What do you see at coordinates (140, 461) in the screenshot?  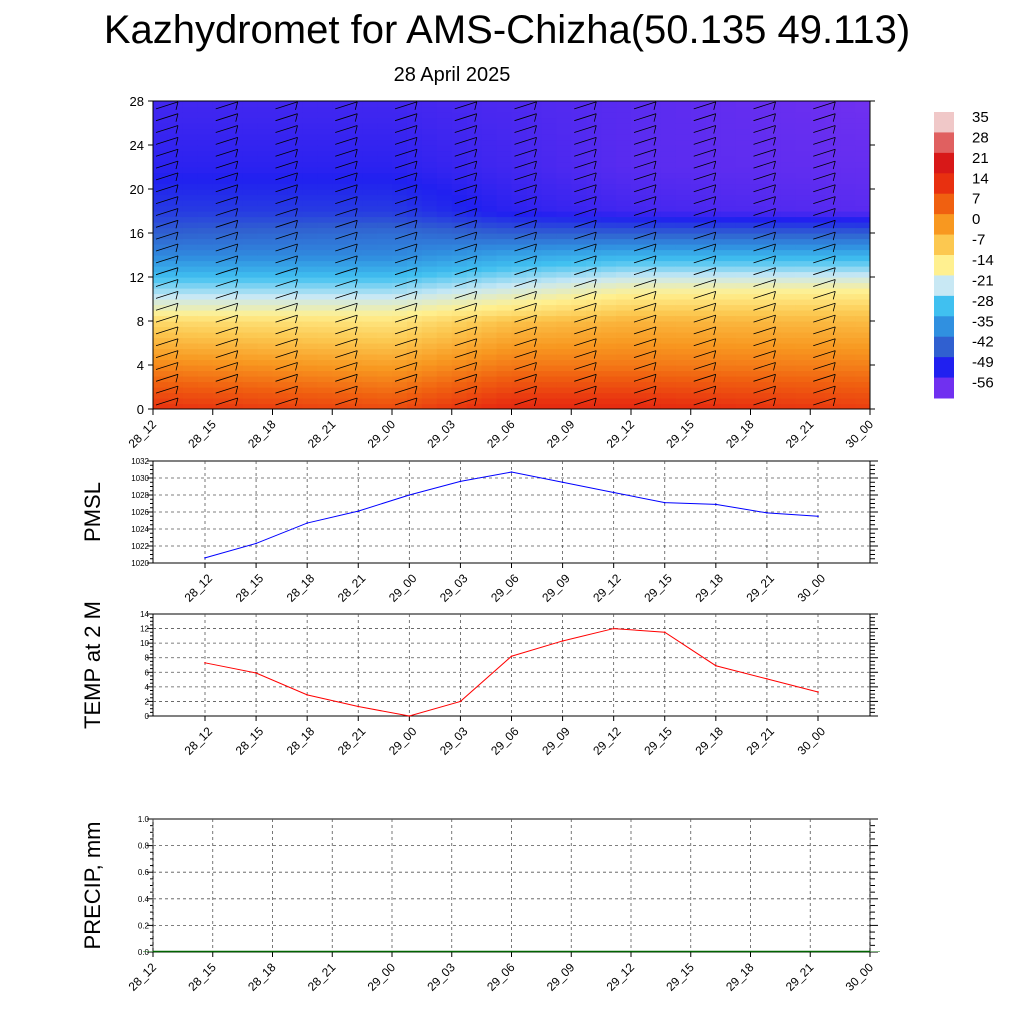 I see `y-tick-label: 1032` at bounding box center [140, 461].